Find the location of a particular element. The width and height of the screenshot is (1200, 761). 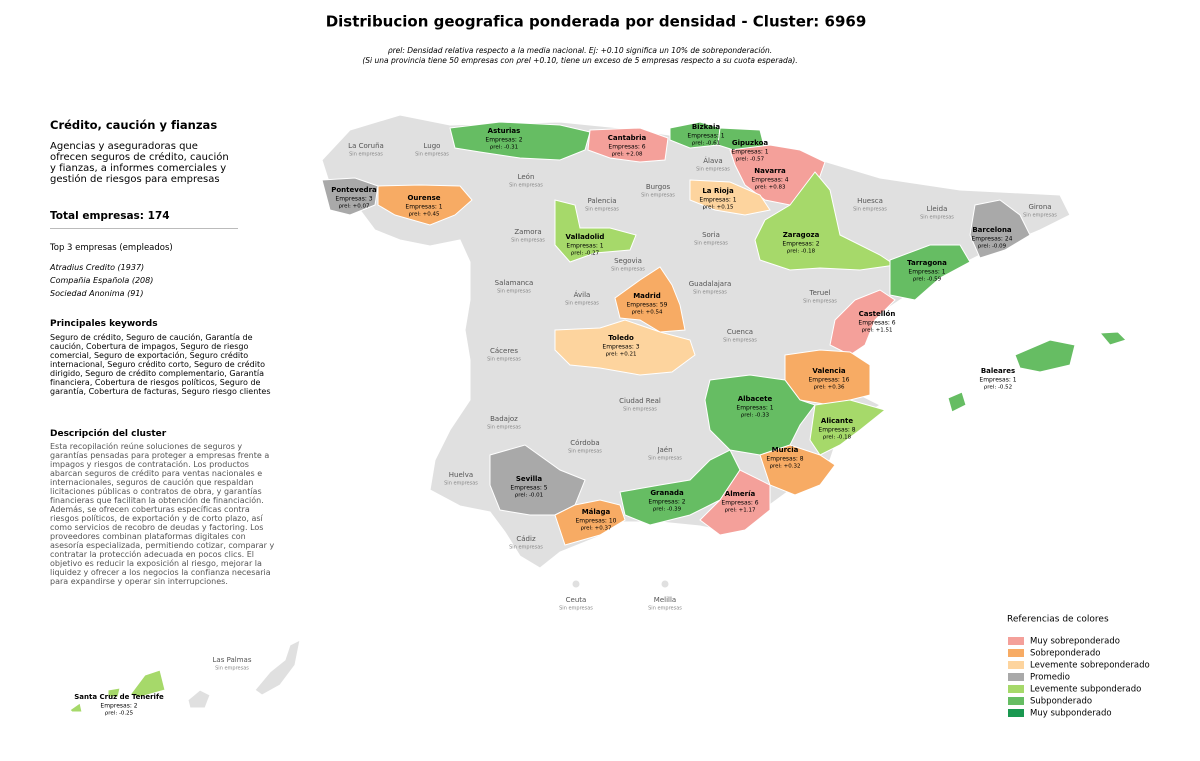

province-name: Lleida is located at coordinates (937, 209).